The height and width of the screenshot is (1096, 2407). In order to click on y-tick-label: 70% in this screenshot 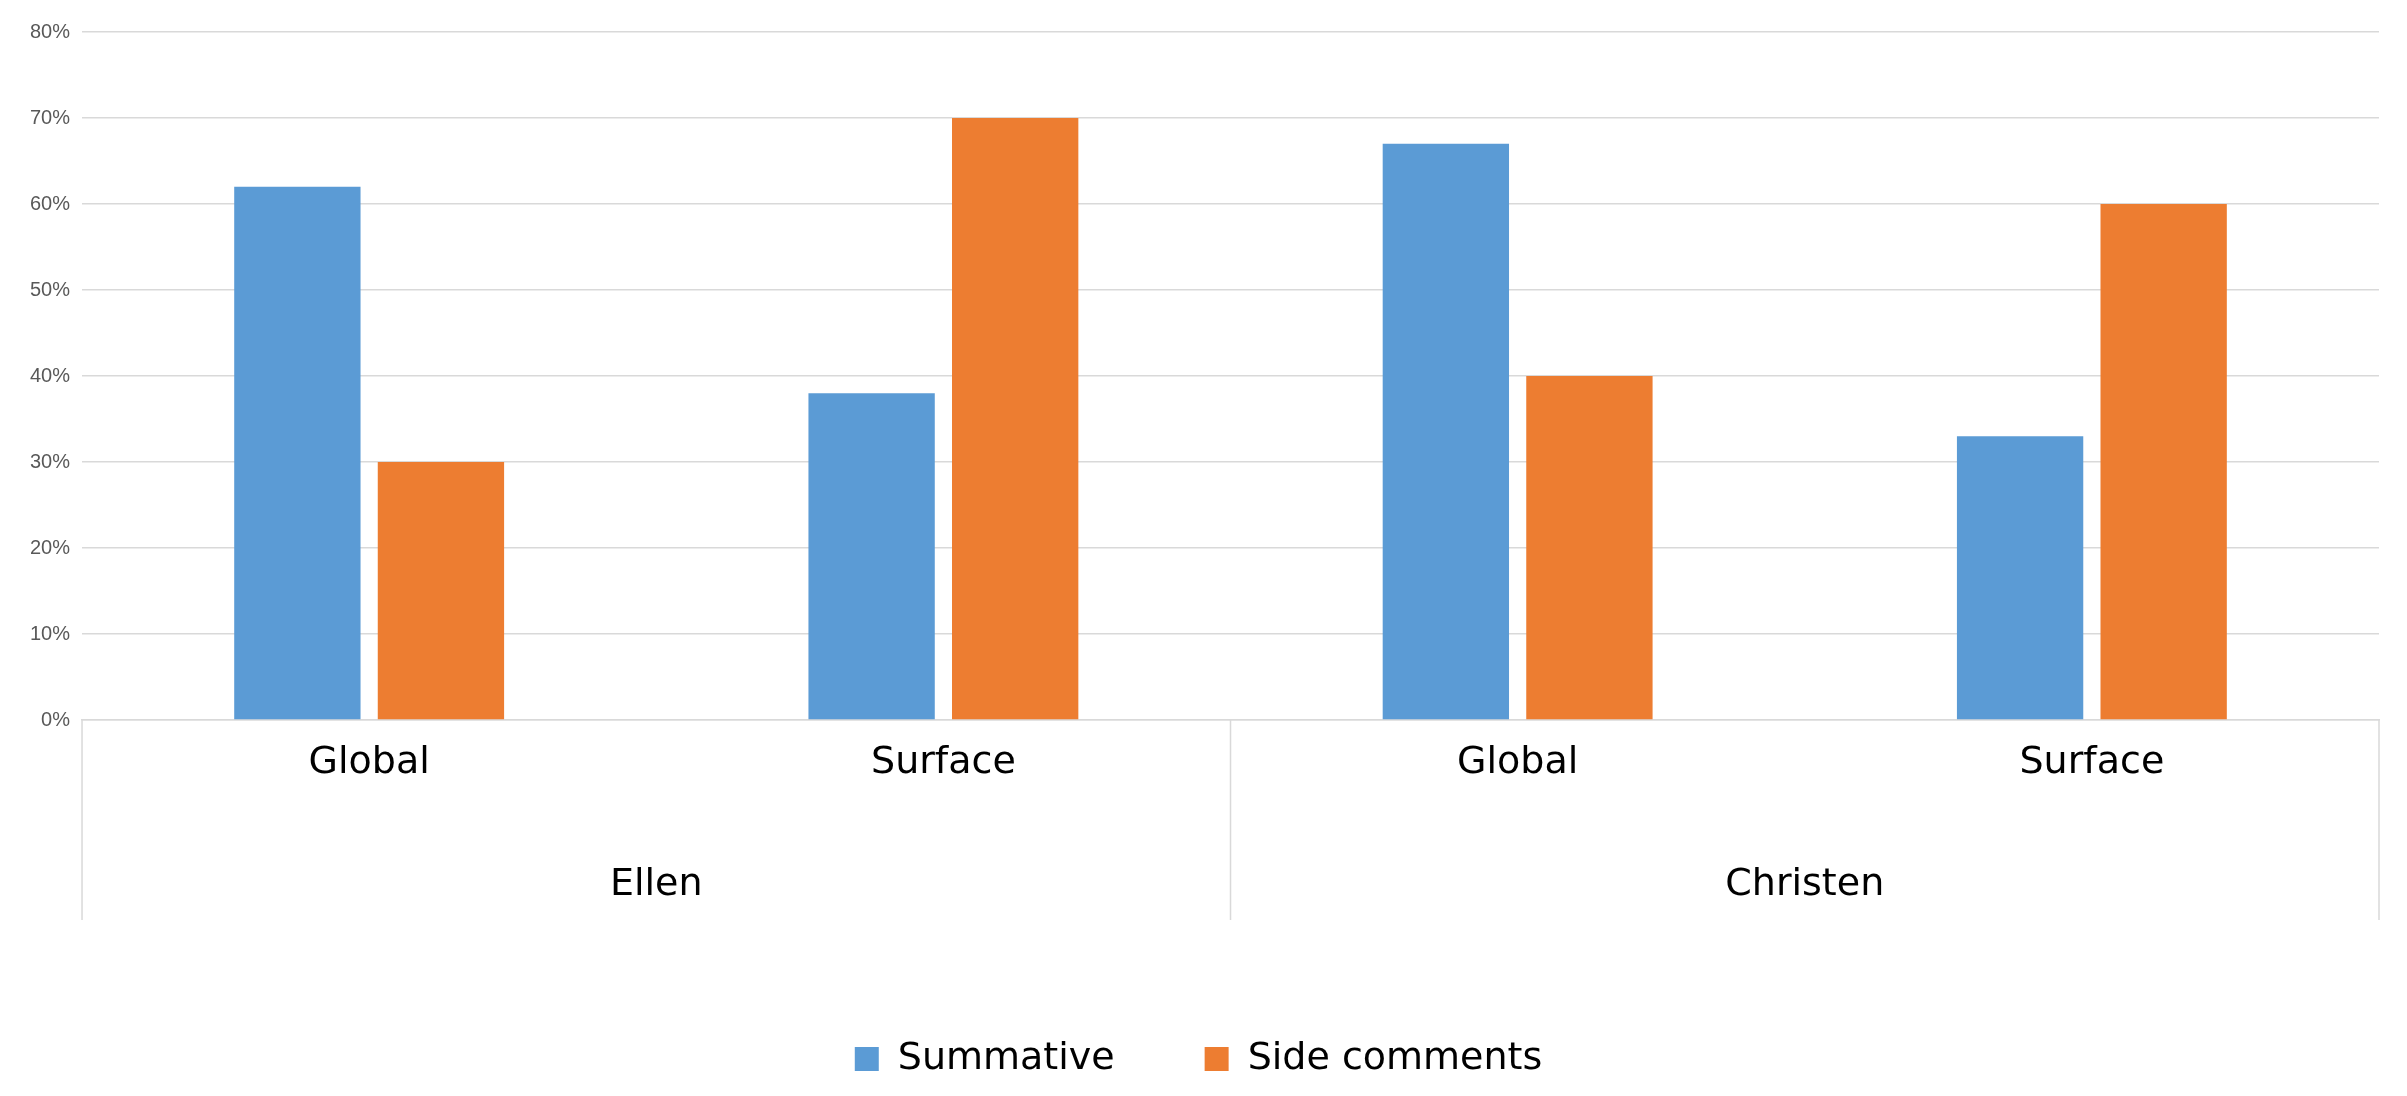, I will do `click(50, 116)`.